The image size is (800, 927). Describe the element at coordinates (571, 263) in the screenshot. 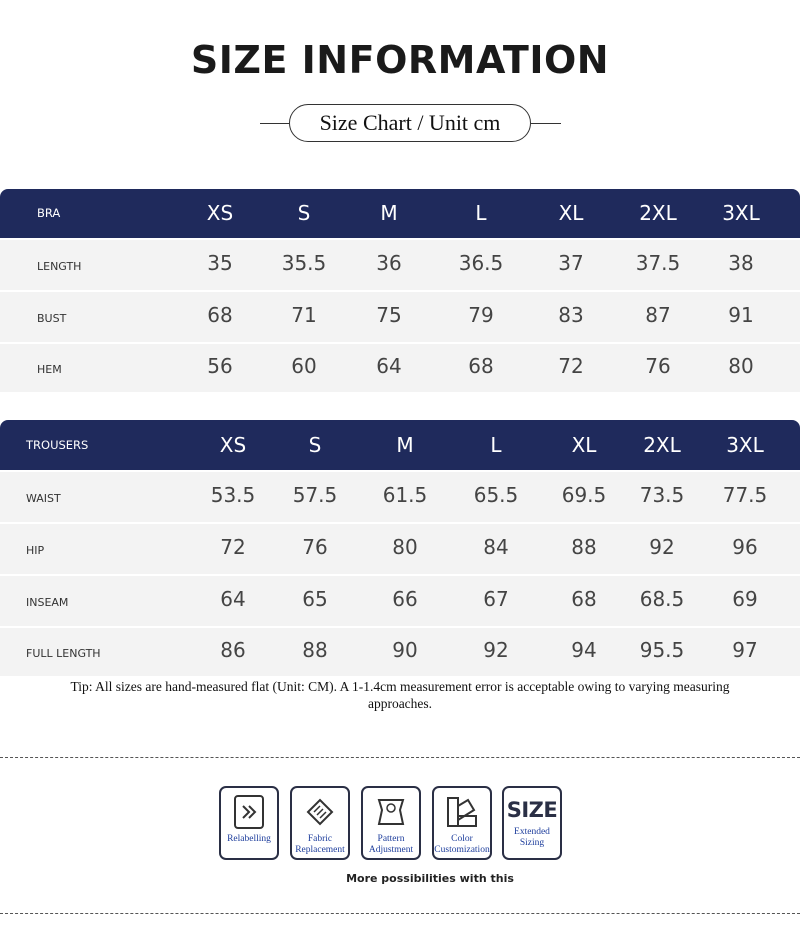

I see `cell: 37` at that location.